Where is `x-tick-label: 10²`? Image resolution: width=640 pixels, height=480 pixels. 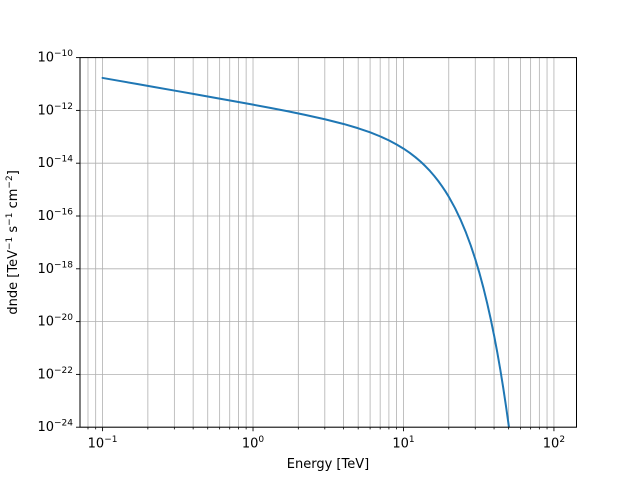
x-tick-label: 10² is located at coordinates (554, 443).